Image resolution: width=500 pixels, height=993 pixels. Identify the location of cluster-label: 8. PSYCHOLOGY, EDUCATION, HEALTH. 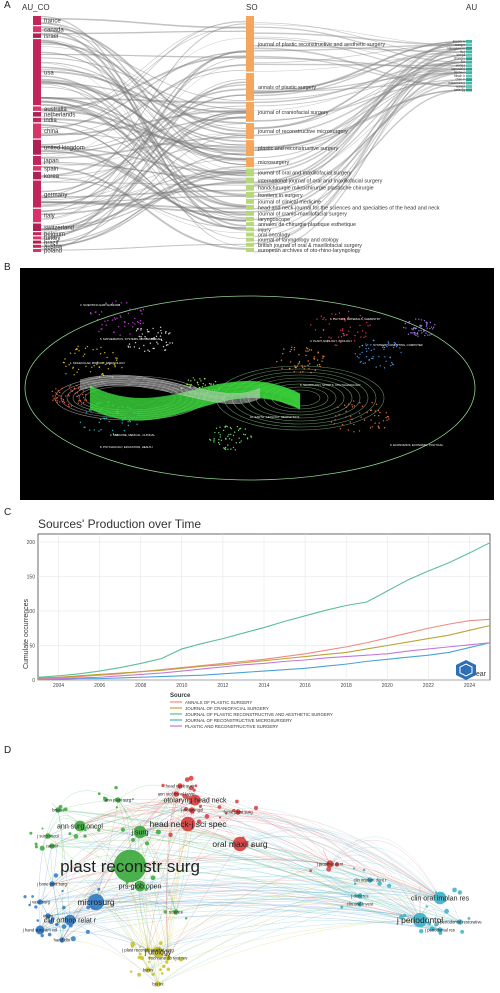
(126, 447).